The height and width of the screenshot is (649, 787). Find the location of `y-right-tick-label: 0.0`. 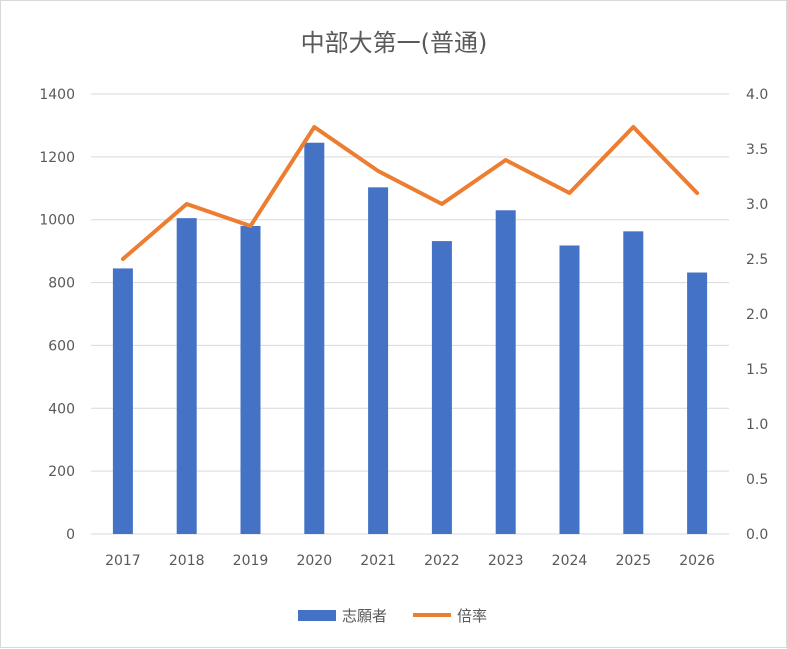

y-right-tick-label: 0.0 is located at coordinates (757, 535).